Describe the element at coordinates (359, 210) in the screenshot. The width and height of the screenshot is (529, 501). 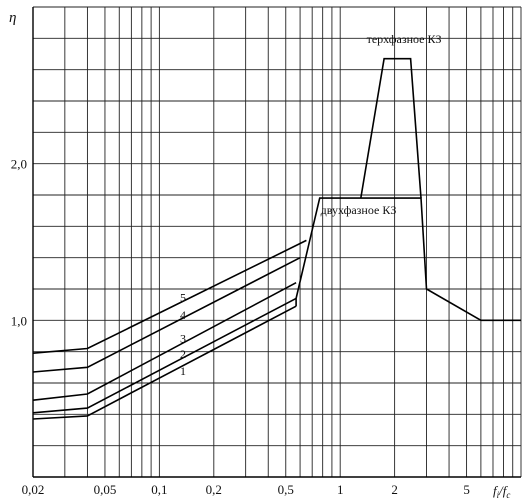
I see `curve-name-label: двухфазное КЗ` at that location.